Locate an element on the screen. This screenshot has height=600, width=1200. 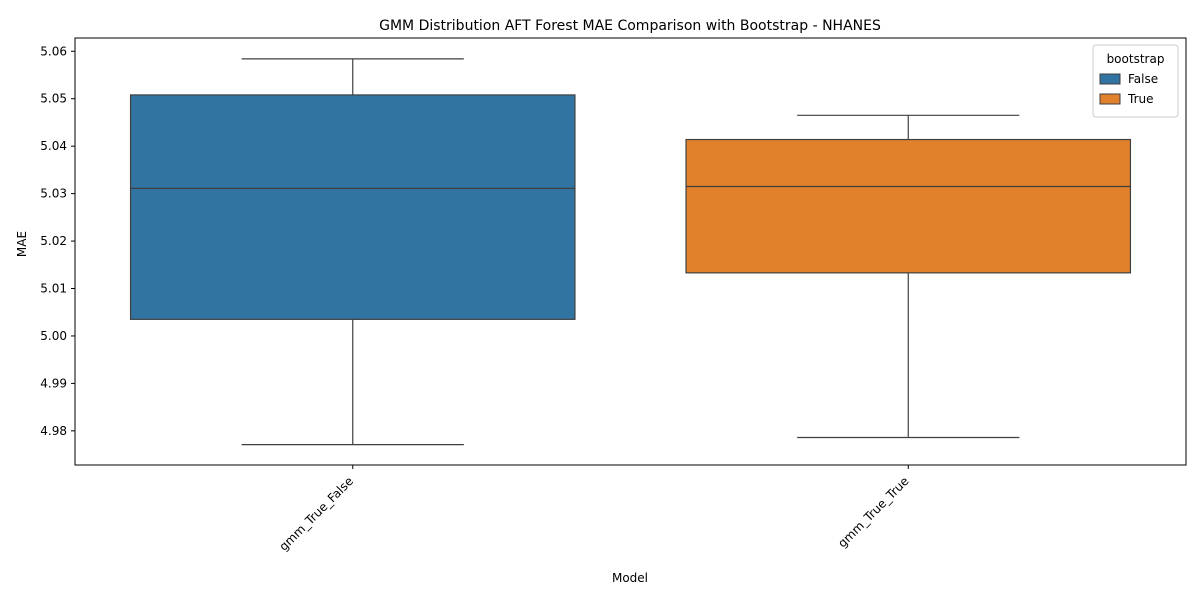
y-tick-label: 4.99 is located at coordinates (53, 383).